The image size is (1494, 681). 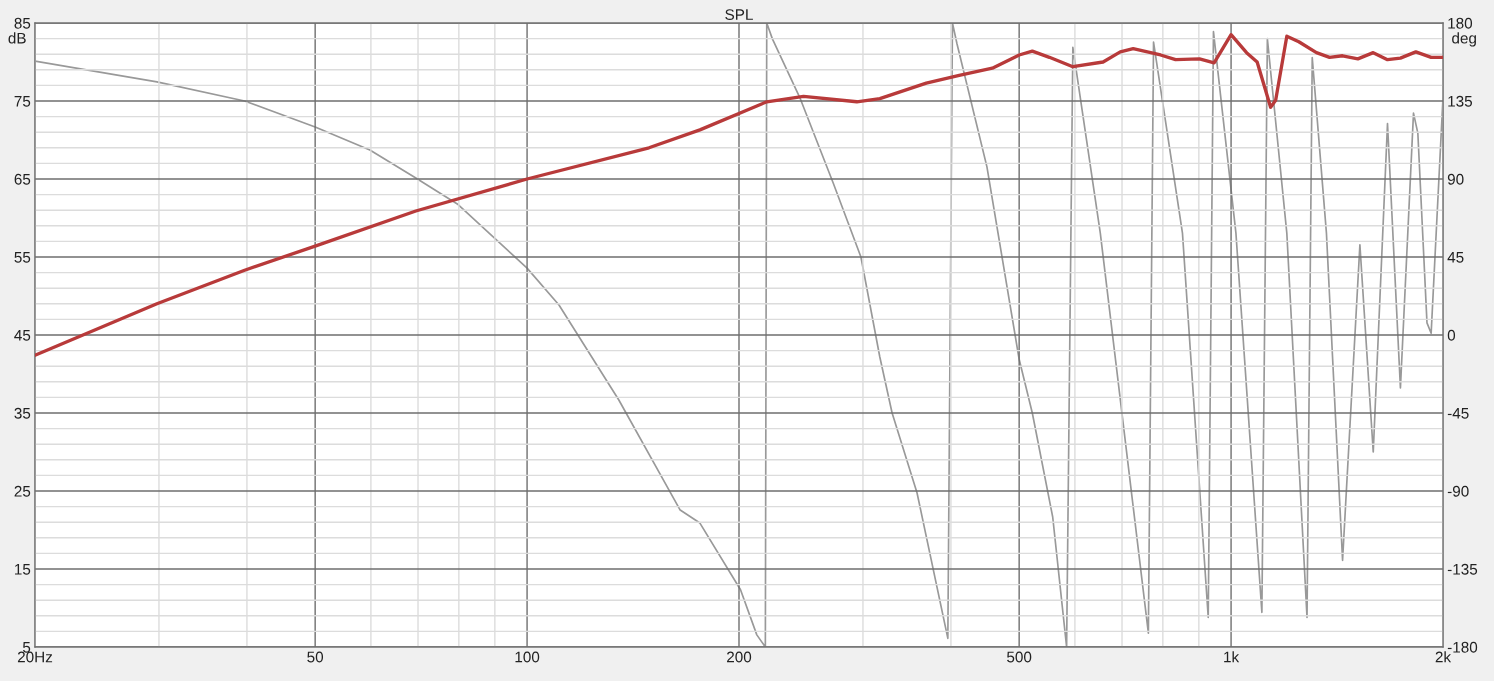 What do you see at coordinates (1464, 39) in the screenshot?
I see `y2-axis-title: deg` at bounding box center [1464, 39].